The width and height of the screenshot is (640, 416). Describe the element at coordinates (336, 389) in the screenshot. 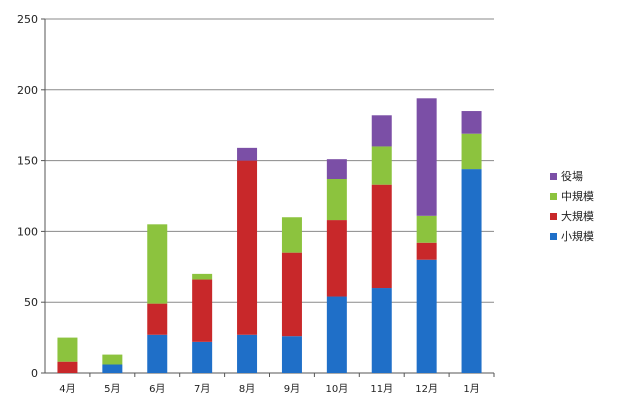

I see `x-category-label: 10月` at that location.